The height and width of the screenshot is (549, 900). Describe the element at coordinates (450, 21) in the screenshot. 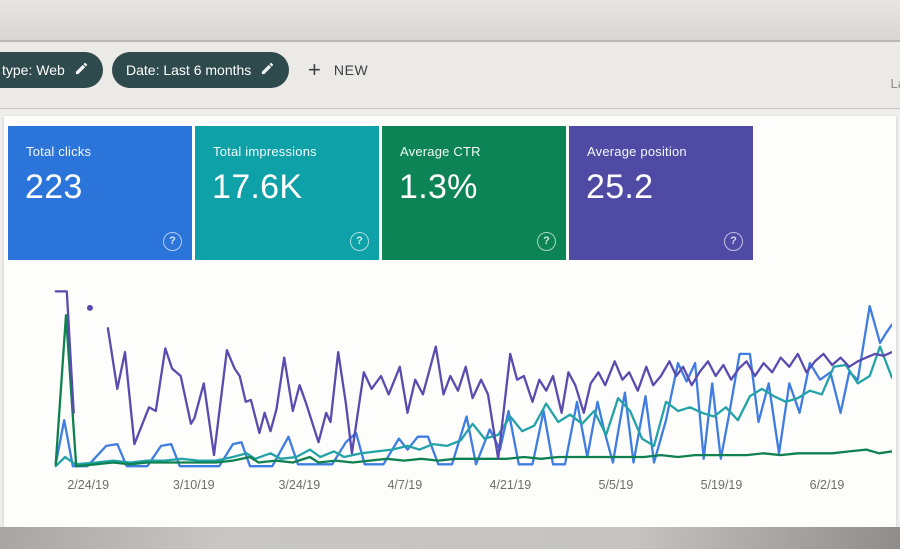

I see `top-bezel-strip` at that location.